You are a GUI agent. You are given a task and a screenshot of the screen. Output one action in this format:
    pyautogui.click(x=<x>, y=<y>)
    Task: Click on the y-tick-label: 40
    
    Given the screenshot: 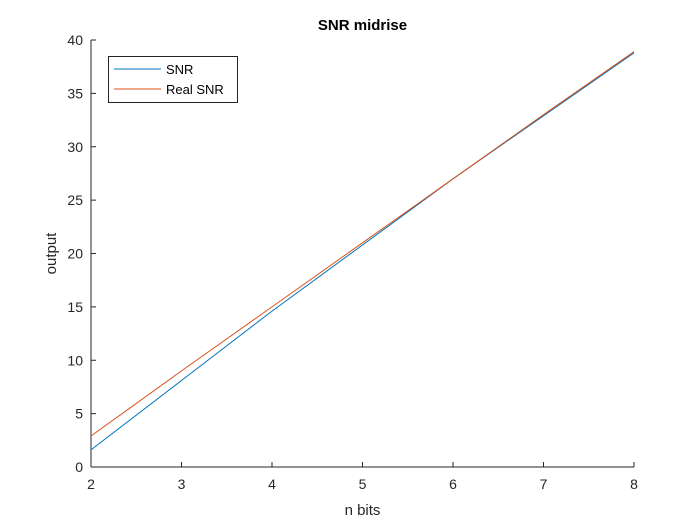 What is the action you would take?
    pyautogui.click(x=75, y=40)
    